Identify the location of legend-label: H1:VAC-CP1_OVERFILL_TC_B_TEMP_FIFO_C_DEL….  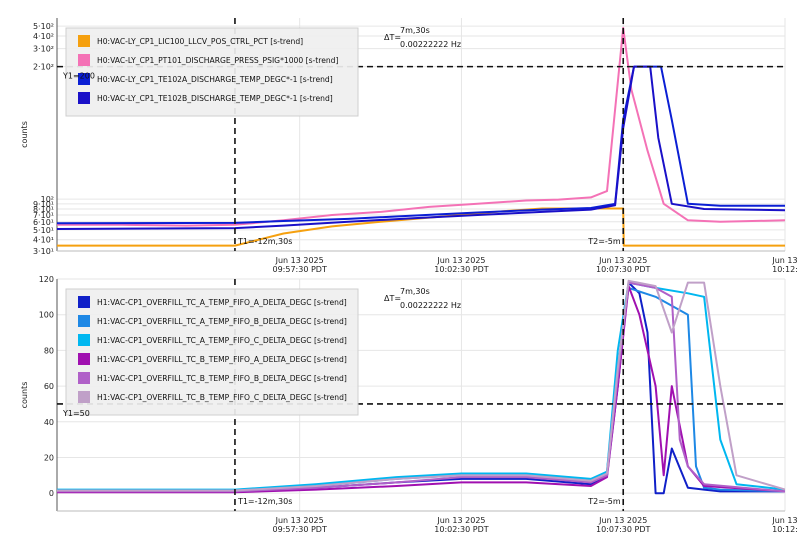
(222, 397).